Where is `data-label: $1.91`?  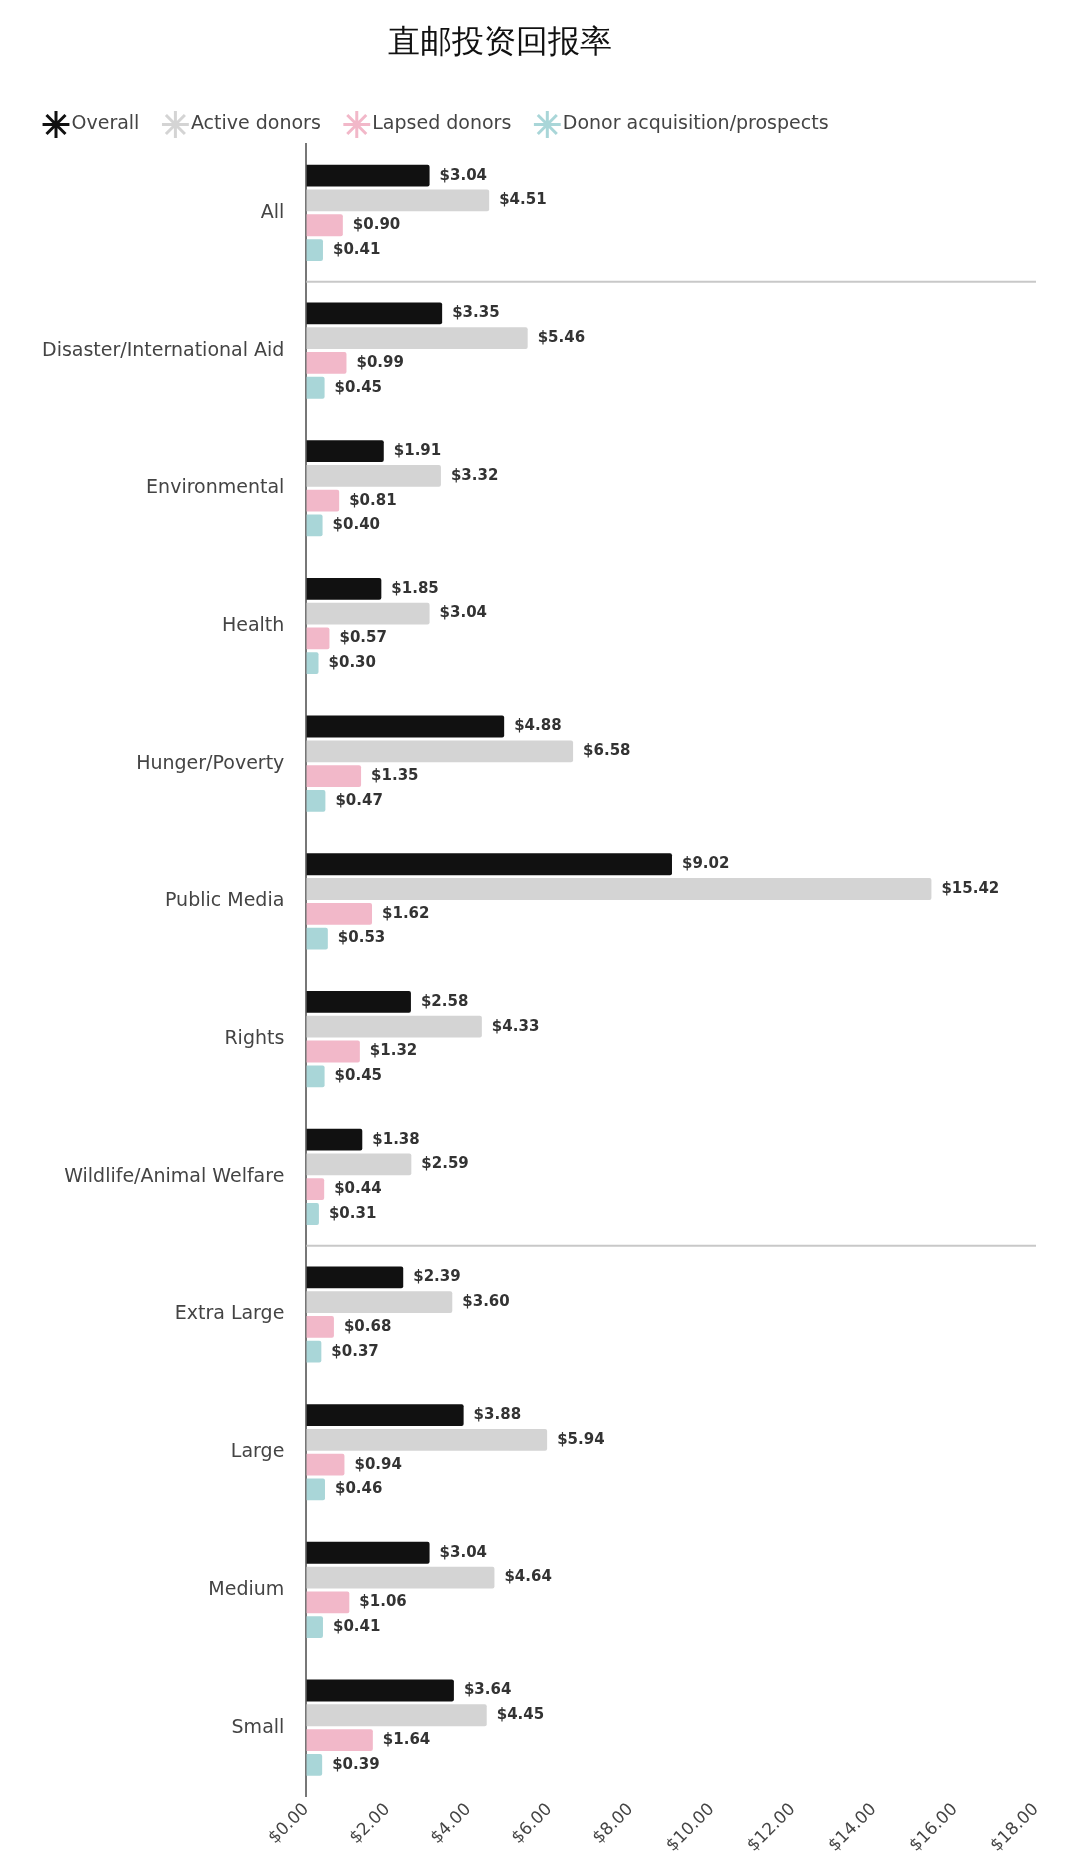
data-label: $1.91 is located at coordinates (417, 449).